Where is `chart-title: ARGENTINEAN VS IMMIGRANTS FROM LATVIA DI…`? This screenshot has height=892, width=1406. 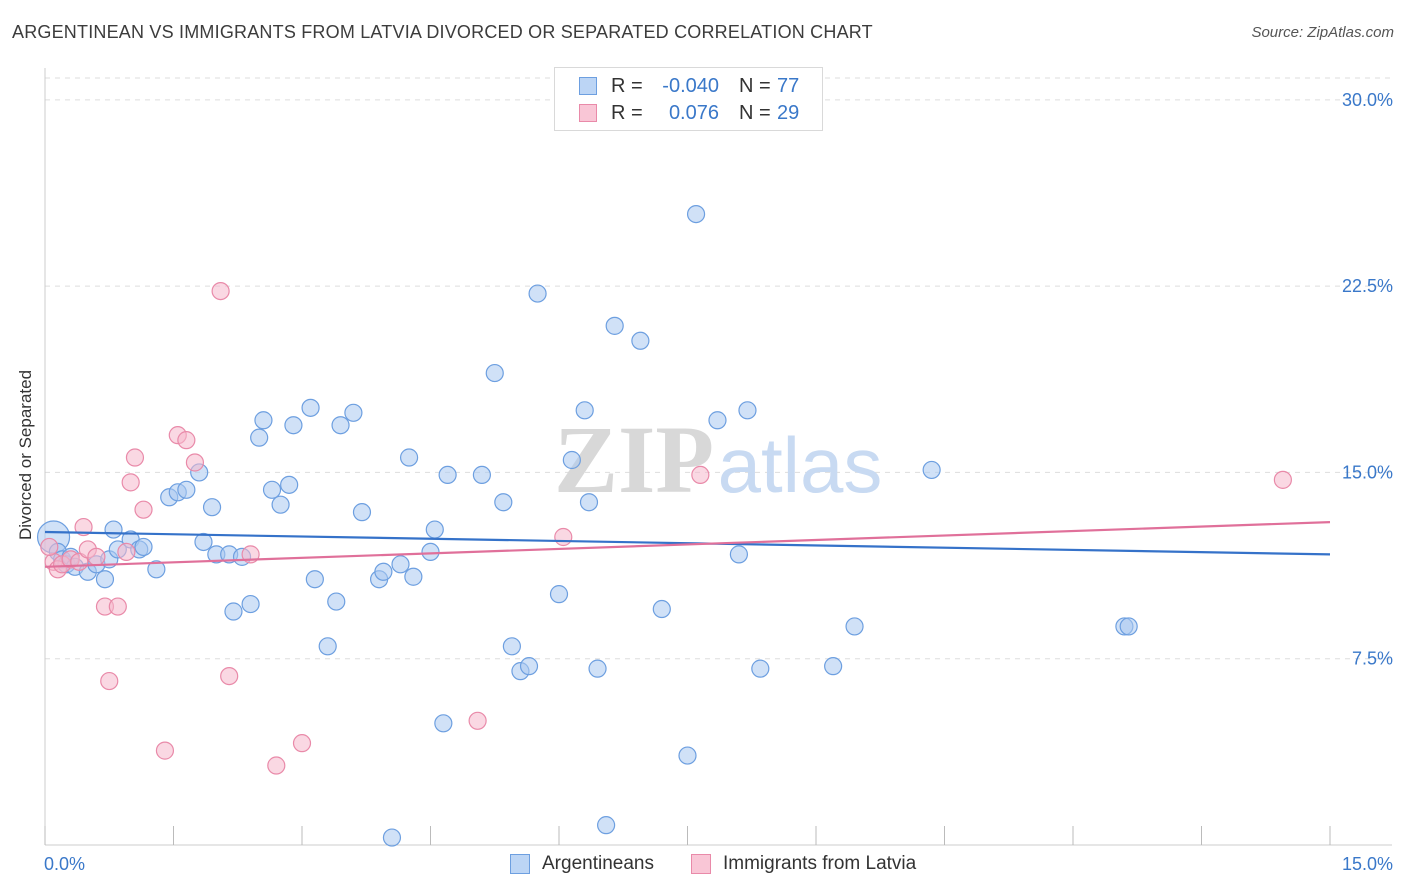
chart-title: ARGENTINEAN VS IMMIGRANTS FROM LATVIA DI… is located at coordinates (442, 32).